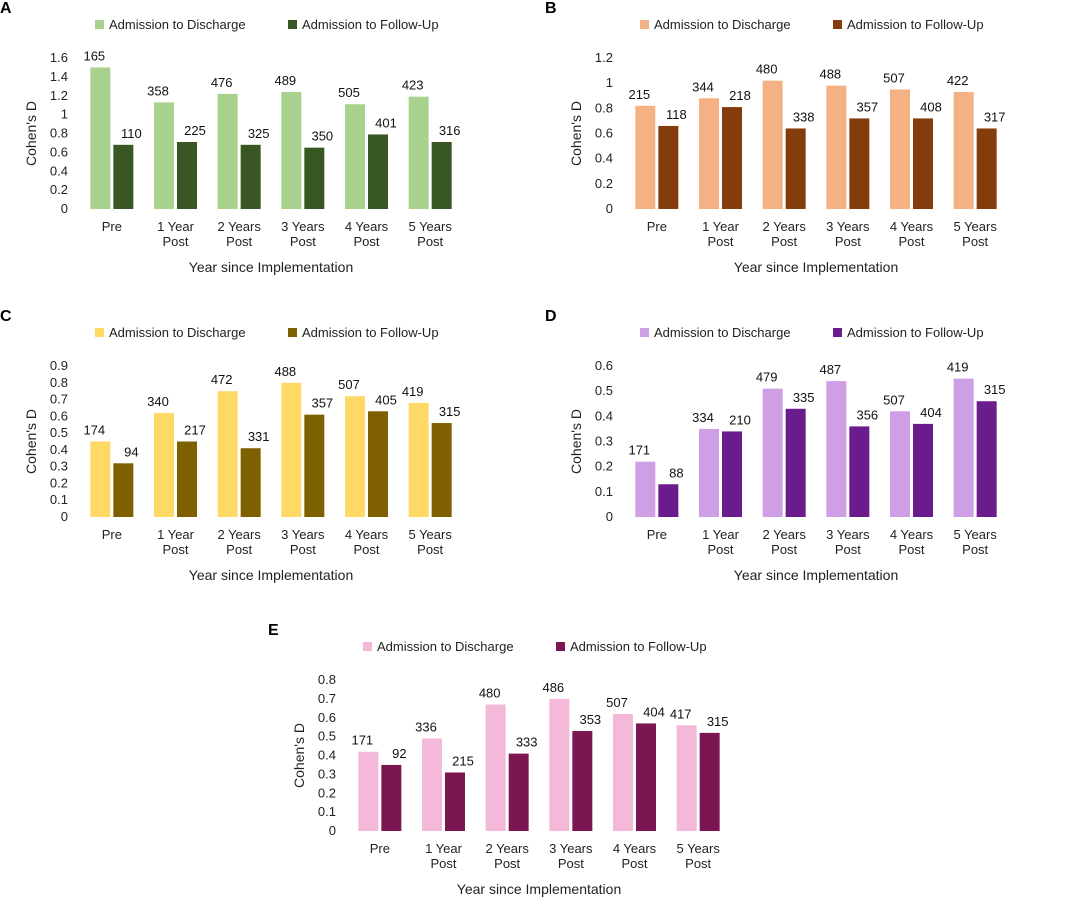 The width and height of the screenshot is (1084, 916). Describe the element at coordinates (703, 417) in the screenshot. I see `data-label: 334` at that location.